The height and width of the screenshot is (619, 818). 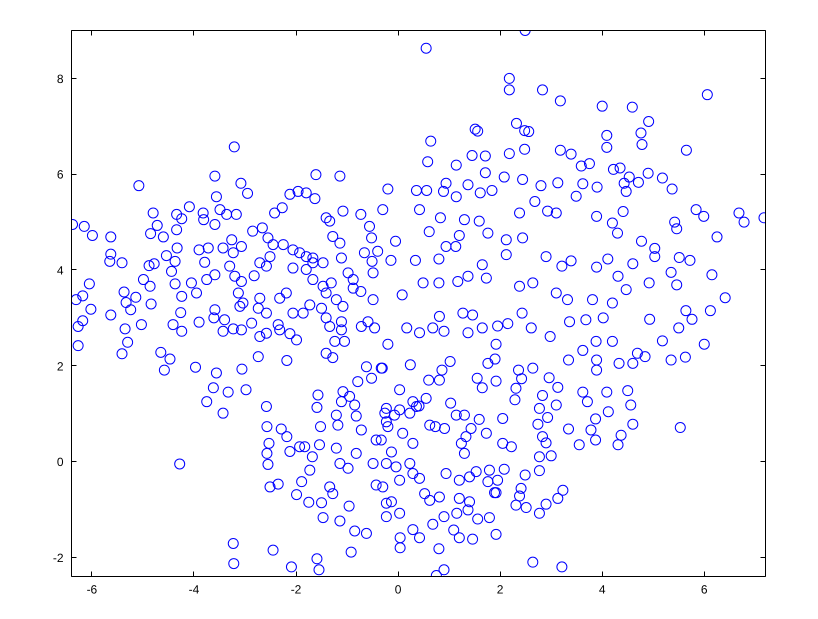 I want to click on x-tick-label: 6, so click(x=704, y=589).